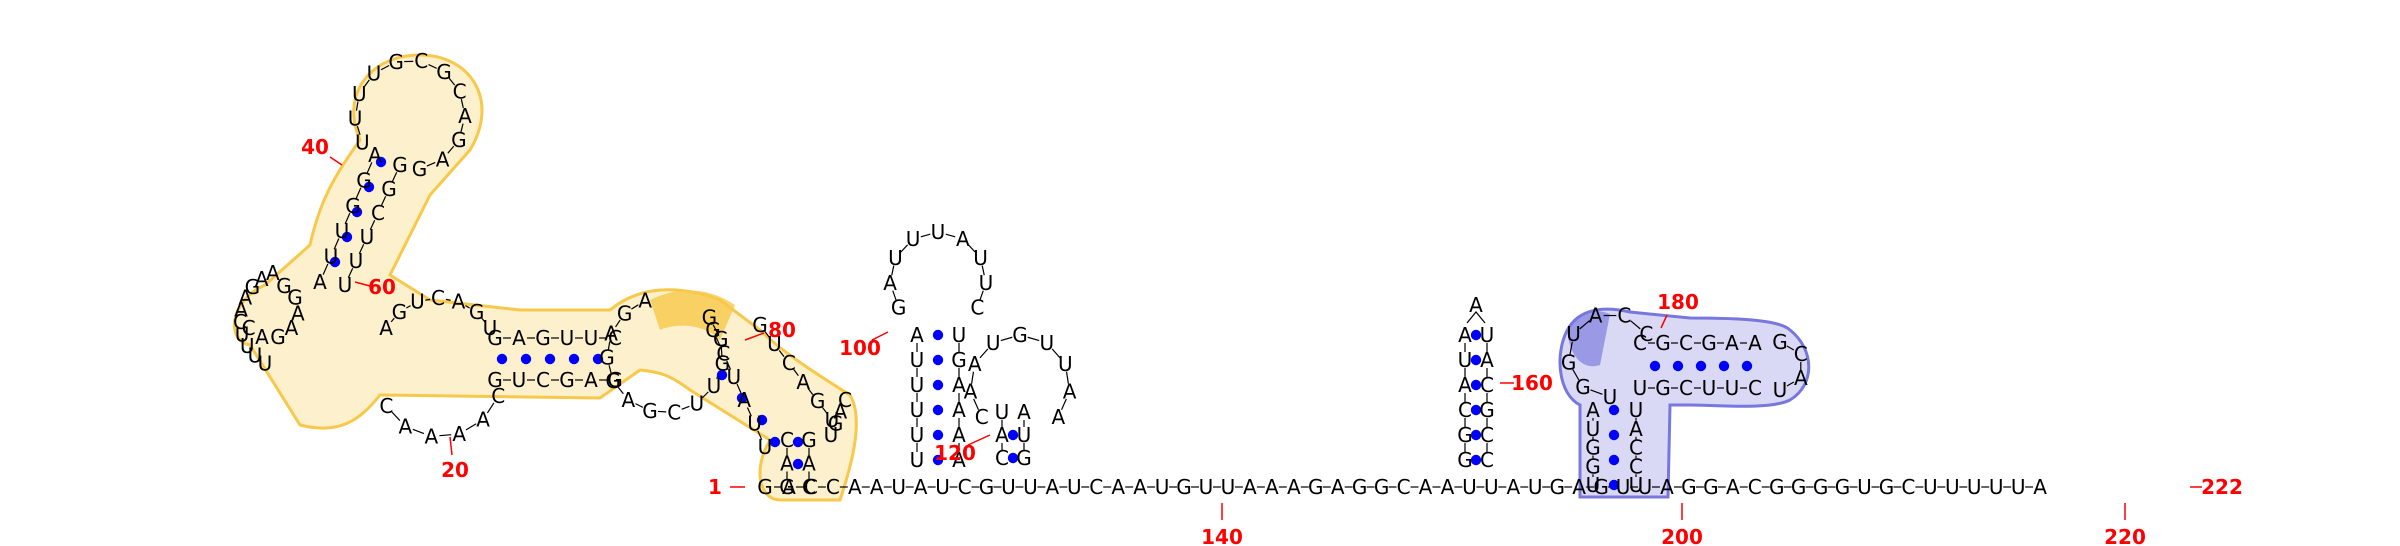  I want to click on label-180: 180, so click(1678, 302).